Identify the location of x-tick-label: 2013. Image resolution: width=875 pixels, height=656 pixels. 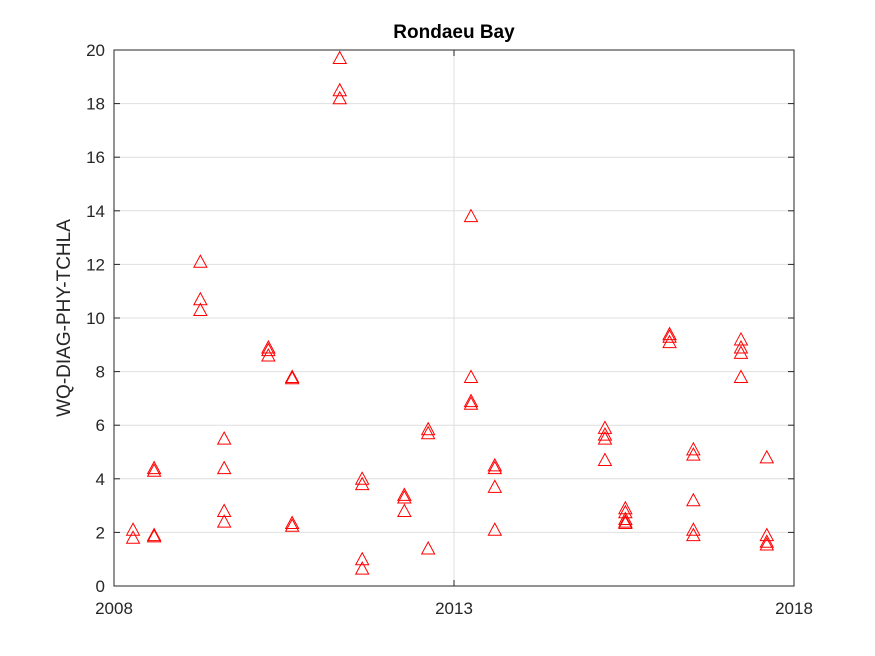
(454, 608).